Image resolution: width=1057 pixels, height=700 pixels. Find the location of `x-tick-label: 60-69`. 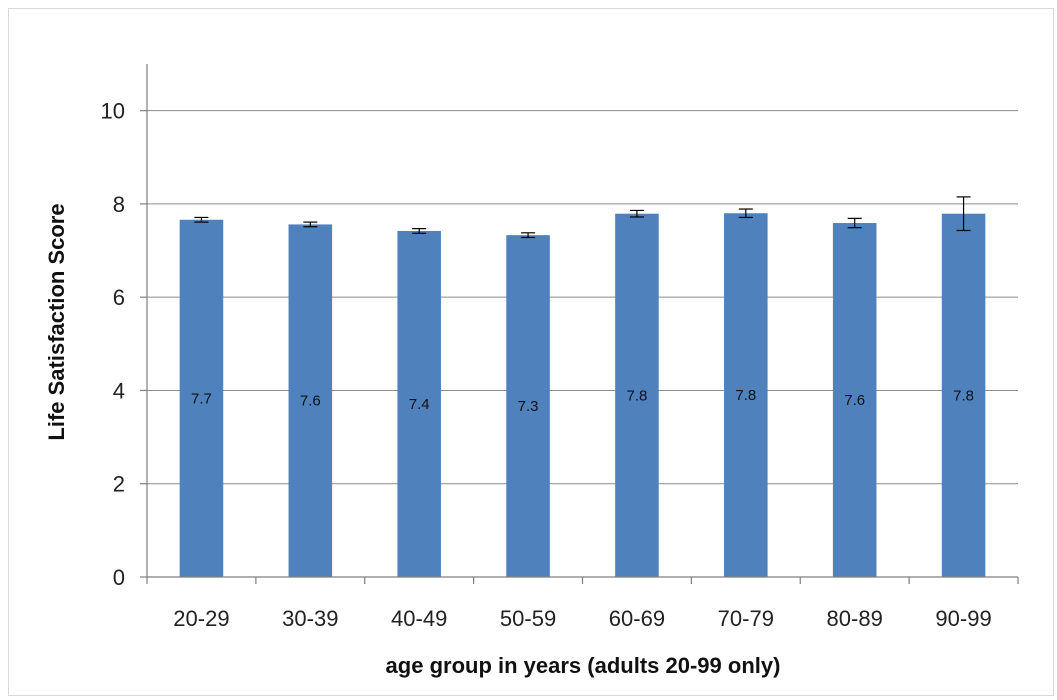

x-tick-label: 60-69 is located at coordinates (637, 618).